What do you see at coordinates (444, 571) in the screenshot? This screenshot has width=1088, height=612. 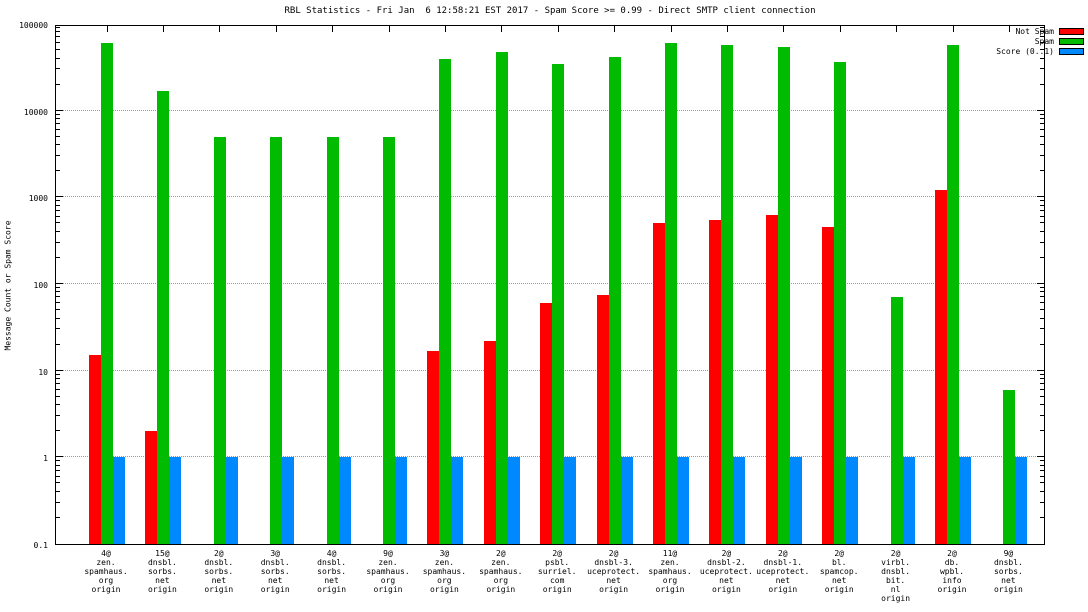 I see `x-axis-label: 3@ zen. spamhaus. org origin` at bounding box center [444, 571].